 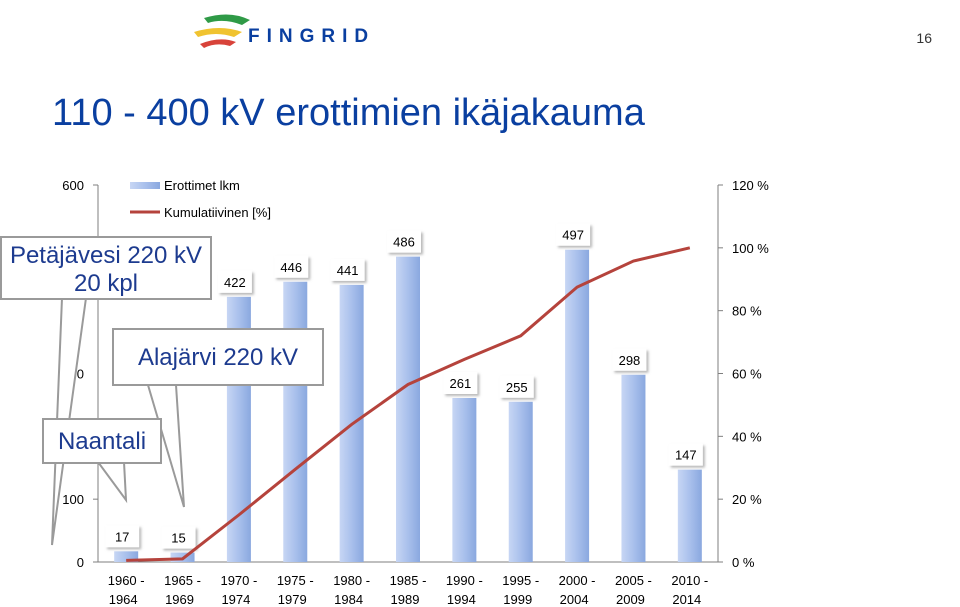 I want to click on bar-data-label: 497, so click(x=573, y=234).